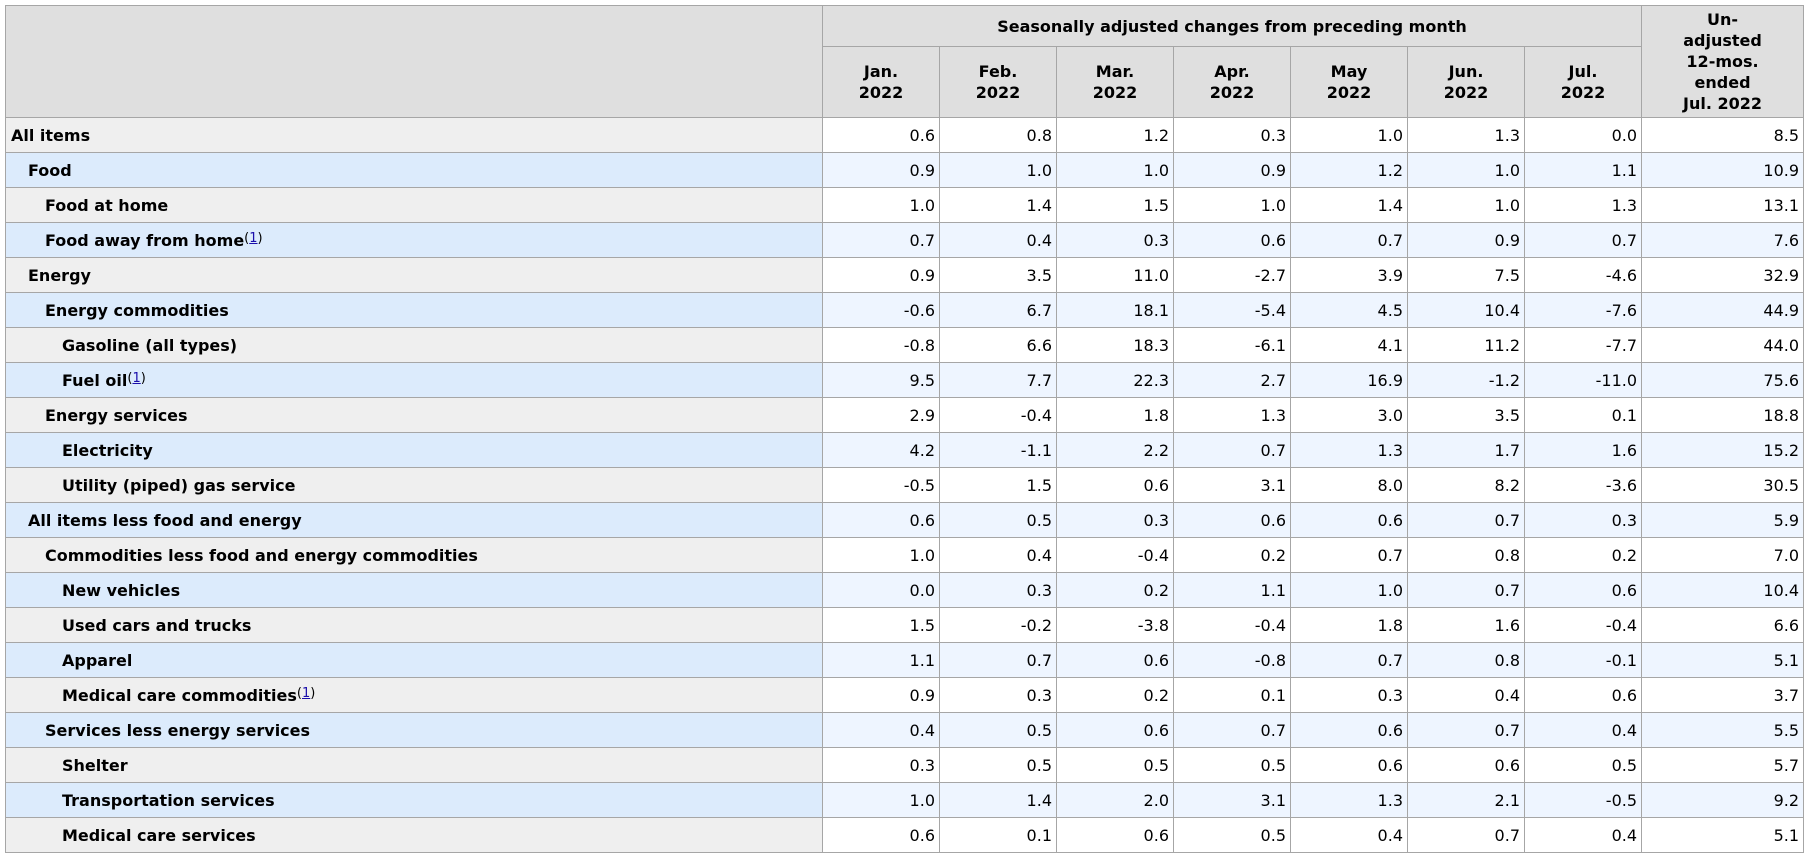  What do you see at coordinates (414, 730) in the screenshot?
I see `row-label-cell: Services less energy services` at bounding box center [414, 730].